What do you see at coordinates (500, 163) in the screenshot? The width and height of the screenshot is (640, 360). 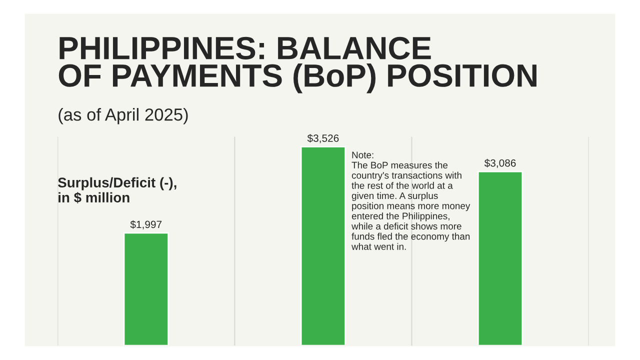 I see `data-label: $3,086` at bounding box center [500, 163].